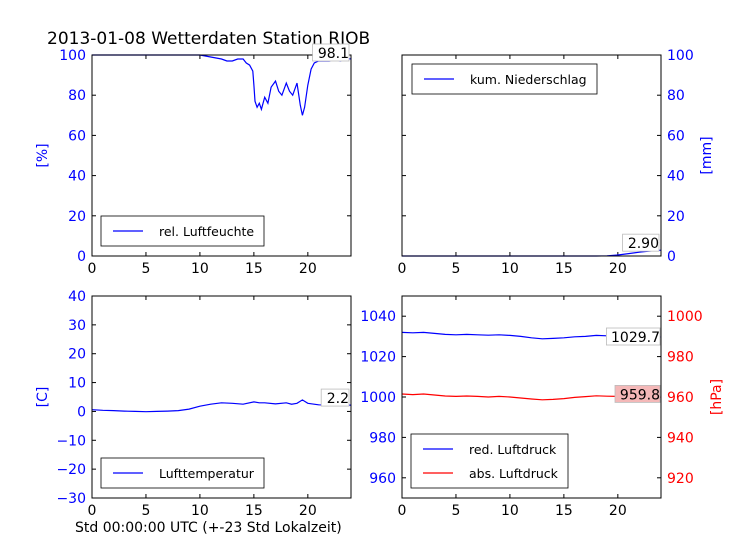 This screenshot has width=736, height=552. What do you see at coordinates (680, 398) in the screenshot?
I see `y-tick-label-right: 960` at bounding box center [680, 398].